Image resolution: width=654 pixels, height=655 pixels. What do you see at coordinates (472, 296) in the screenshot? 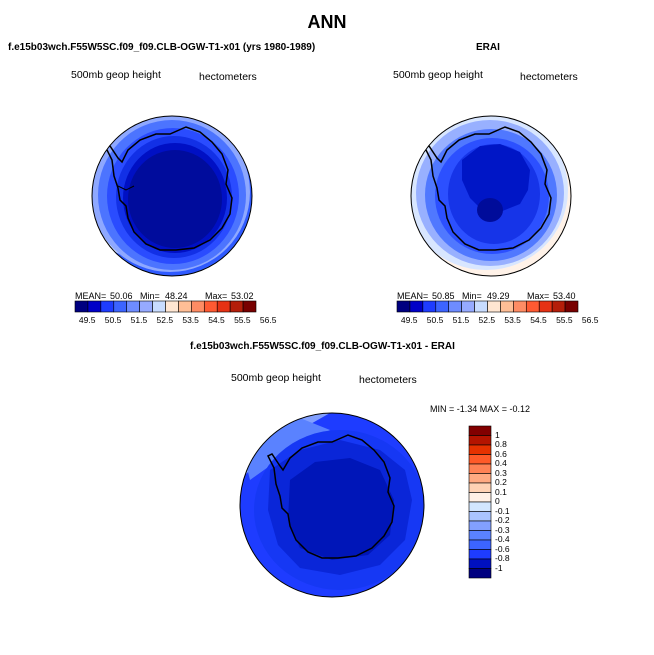
I see `panel-obs-min-label: Min=` at bounding box center [472, 296].